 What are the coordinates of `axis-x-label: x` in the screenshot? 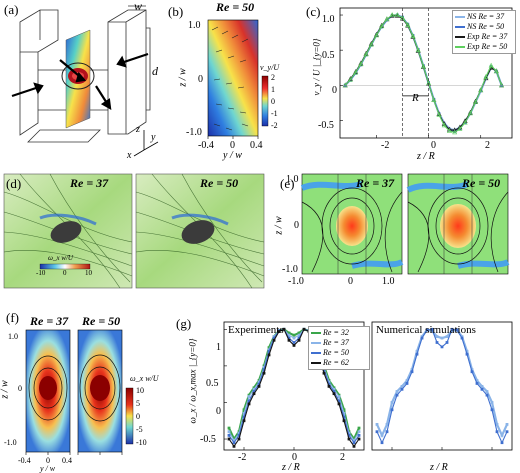 It's located at (129, 155).